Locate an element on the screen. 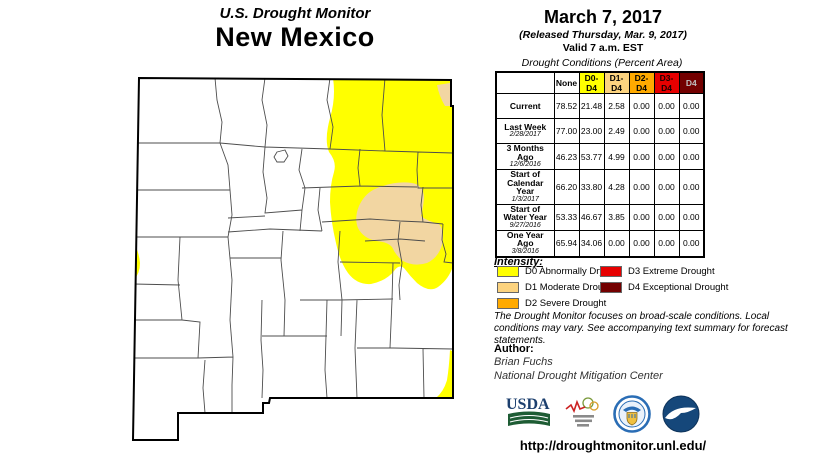  col-d0d4: D0-D4 is located at coordinates (591, 82).